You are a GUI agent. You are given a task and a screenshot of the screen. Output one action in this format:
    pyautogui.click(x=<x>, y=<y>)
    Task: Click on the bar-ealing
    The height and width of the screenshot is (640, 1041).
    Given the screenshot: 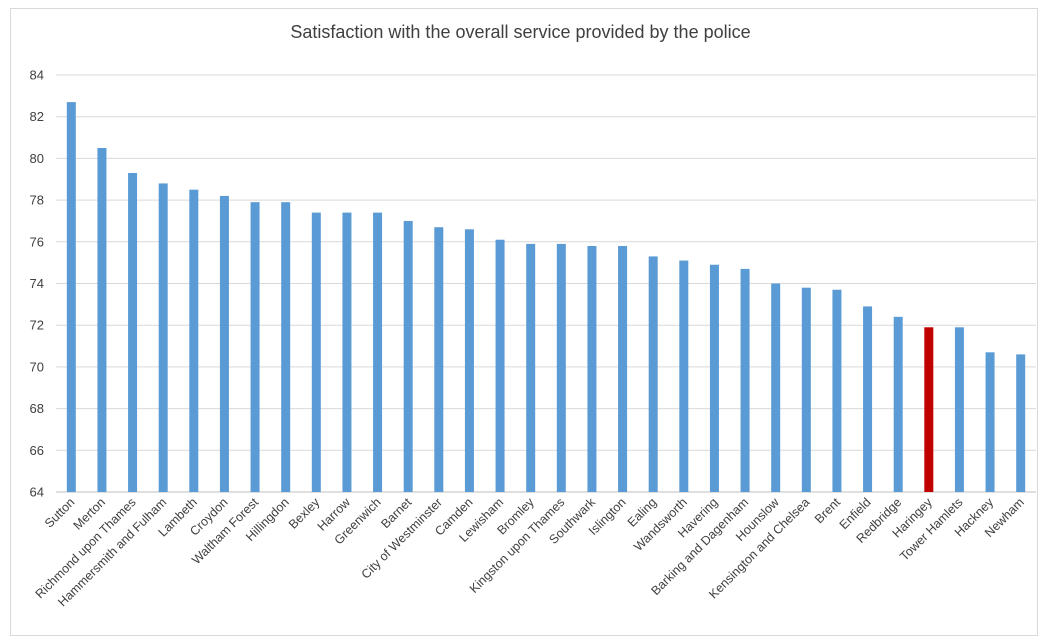 What is the action you would take?
    pyautogui.click(x=653, y=374)
    